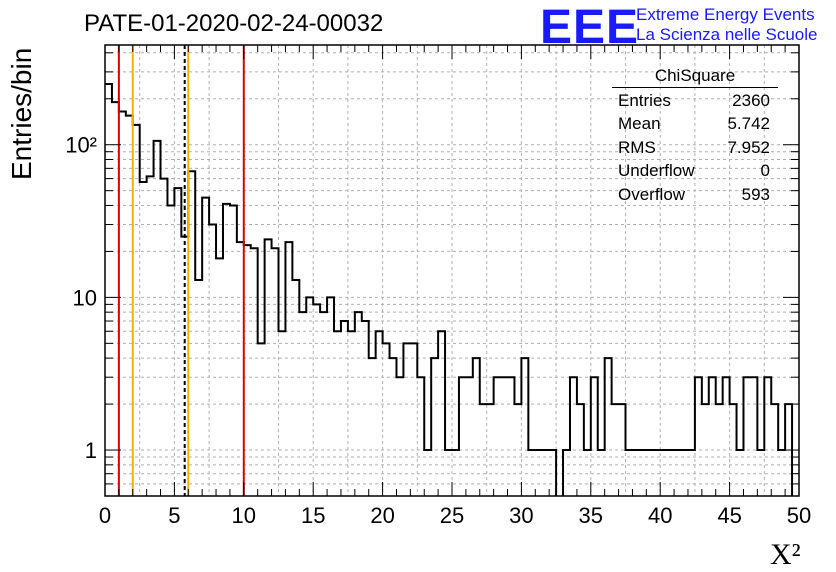 This screenshot has width=836, height=572. I want to click on x-tick-label: 5, so click(174, 515).